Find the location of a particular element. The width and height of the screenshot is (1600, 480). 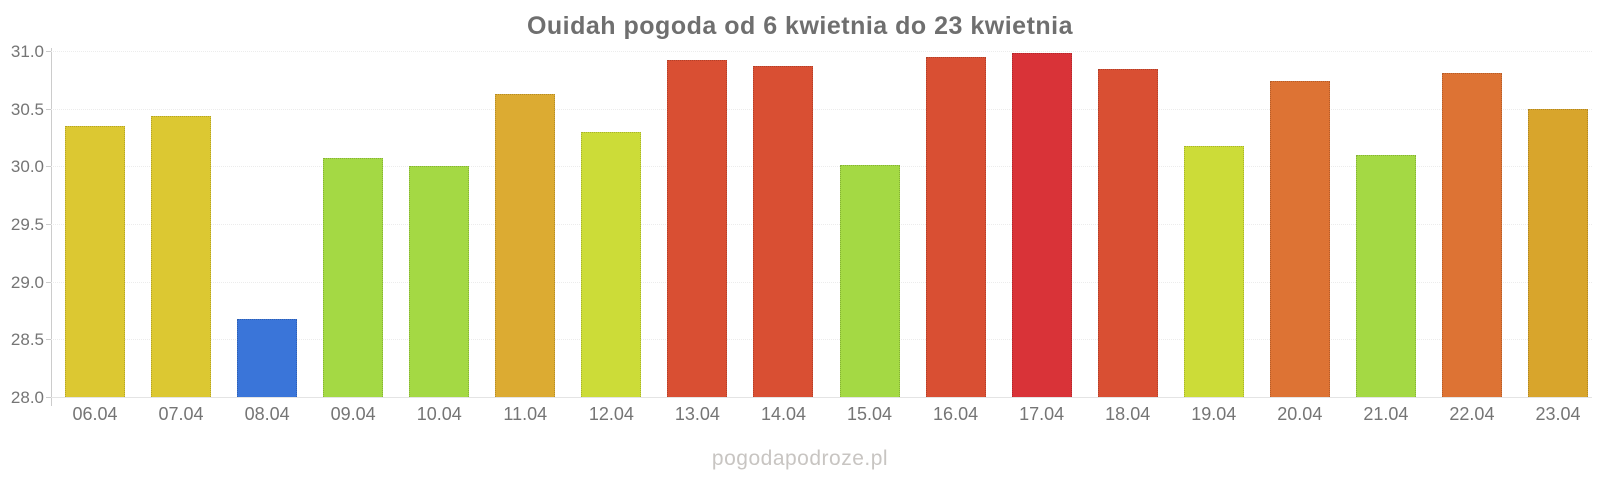

bar-14.04 is located at coordinates (783, 231).